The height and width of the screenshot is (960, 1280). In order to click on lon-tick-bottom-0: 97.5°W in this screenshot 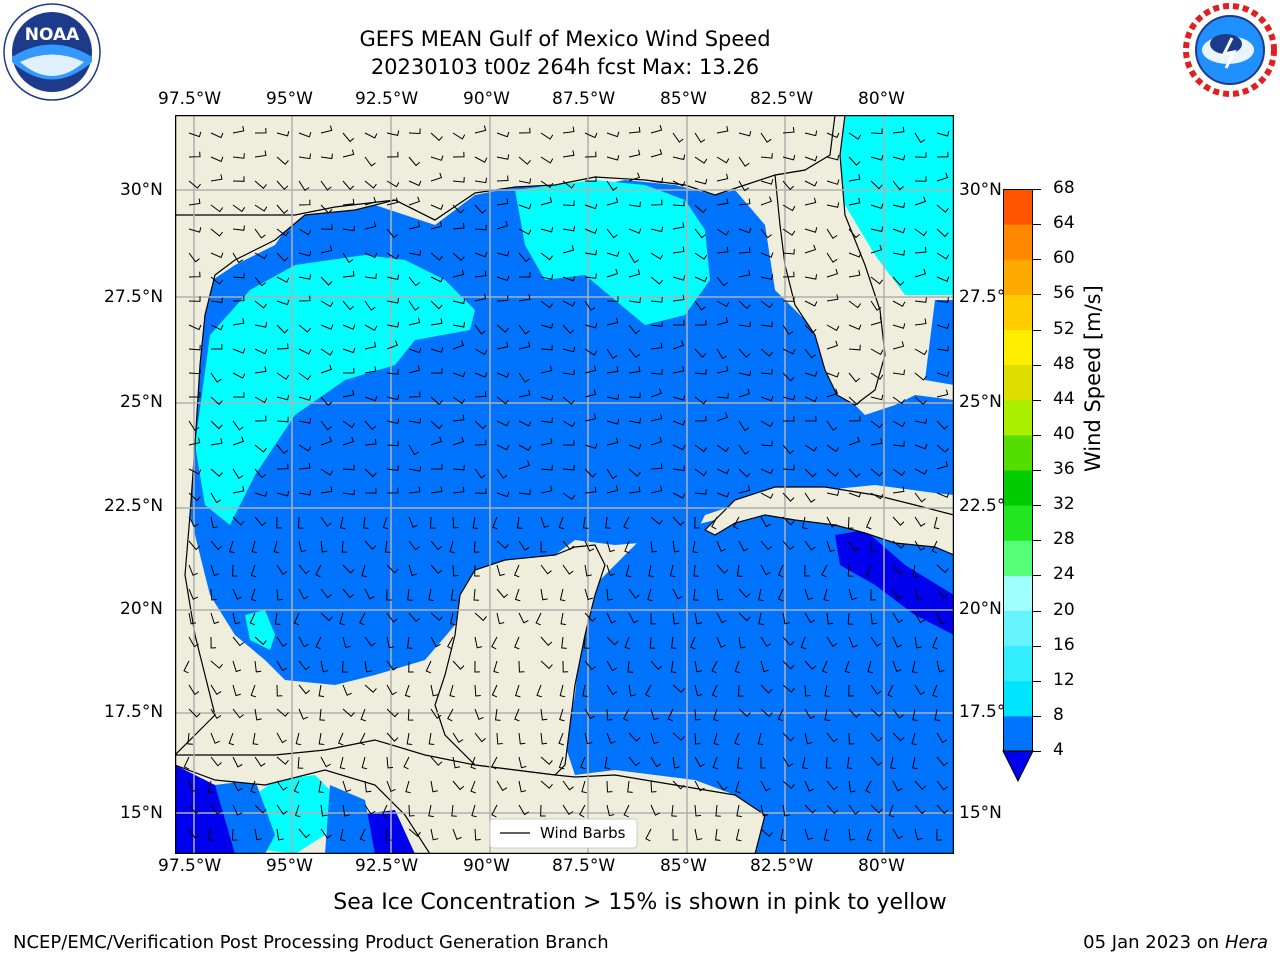, I will do `click(190, 866)`.